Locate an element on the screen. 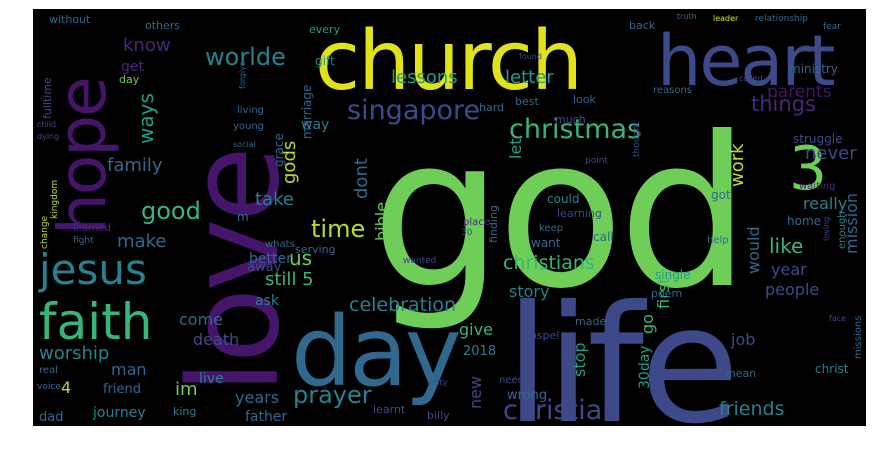 This screenshot has width=881, height=453. word-learnt: learnt is located at coordinates (389, 409).